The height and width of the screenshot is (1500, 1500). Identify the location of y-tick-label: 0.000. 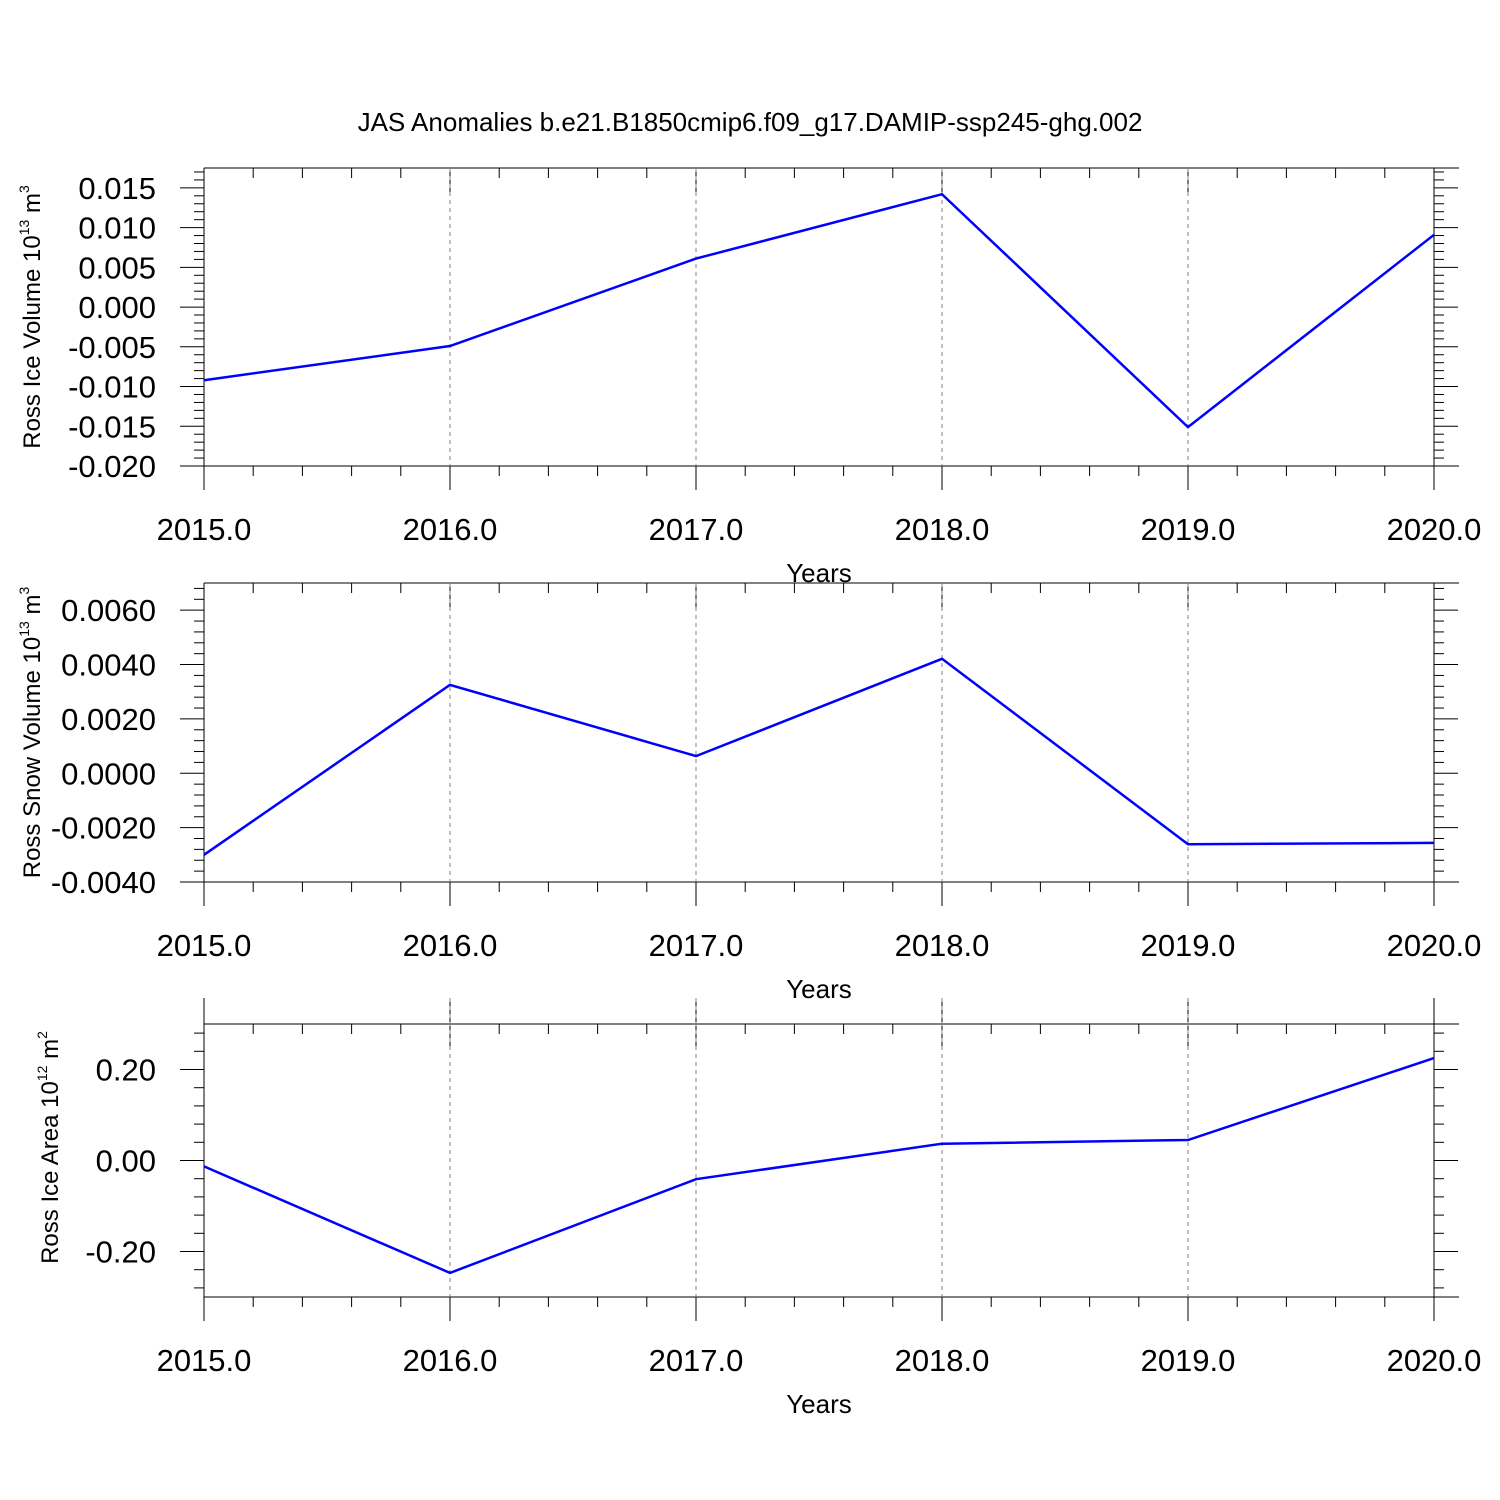
(117, 307).